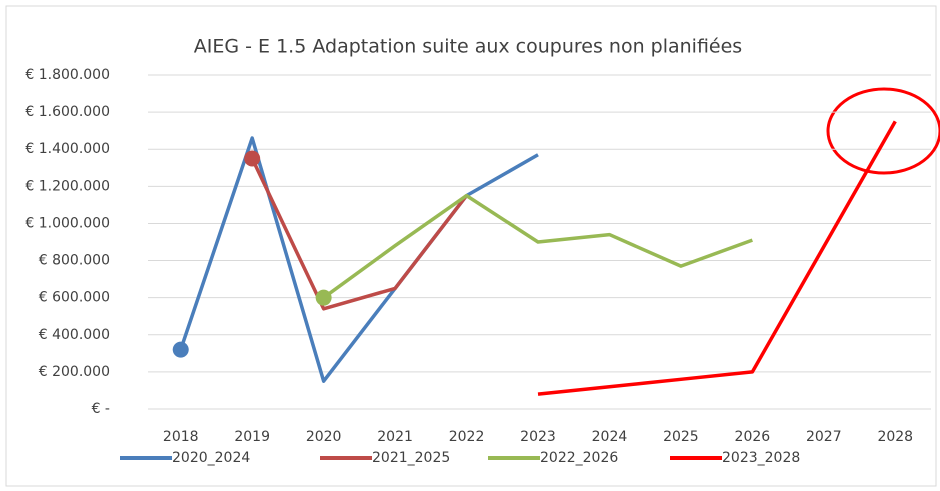 The width and height of the screenshot is (940, 491). Describe the element at coordinates (538, 437) in the screenshot. I see `x-tick-label: 2023` at that location.